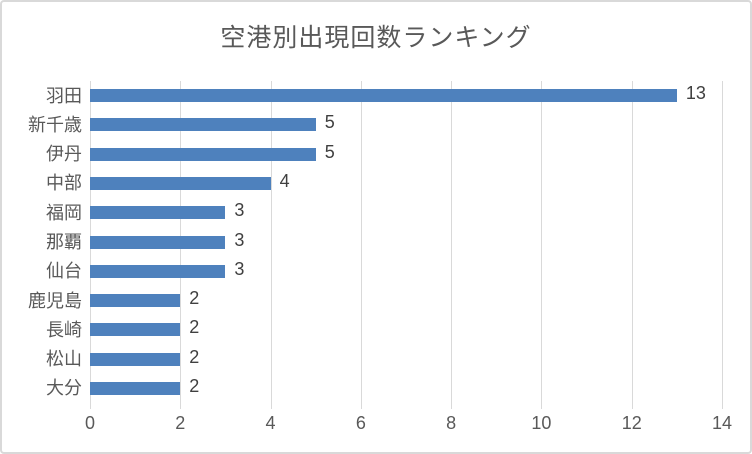 The height and width of the screenshot is (454, 752). Describe the element at coordinates (203, 125) in the screenshot. I see `bar-新千歳` at that location.